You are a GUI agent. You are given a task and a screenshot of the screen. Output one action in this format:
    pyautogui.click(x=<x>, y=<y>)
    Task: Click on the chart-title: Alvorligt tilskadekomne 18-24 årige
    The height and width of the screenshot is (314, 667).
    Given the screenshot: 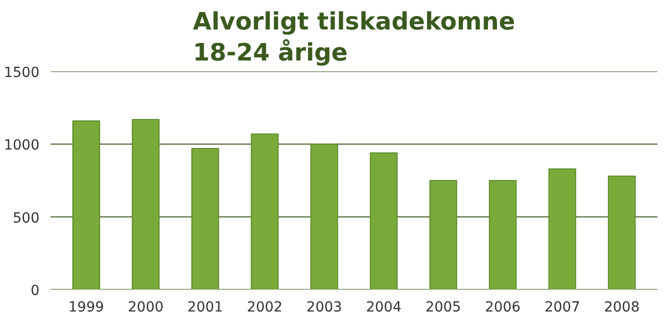 What is the action you would take?
    pyautogui.click(x=354, y=37)
    